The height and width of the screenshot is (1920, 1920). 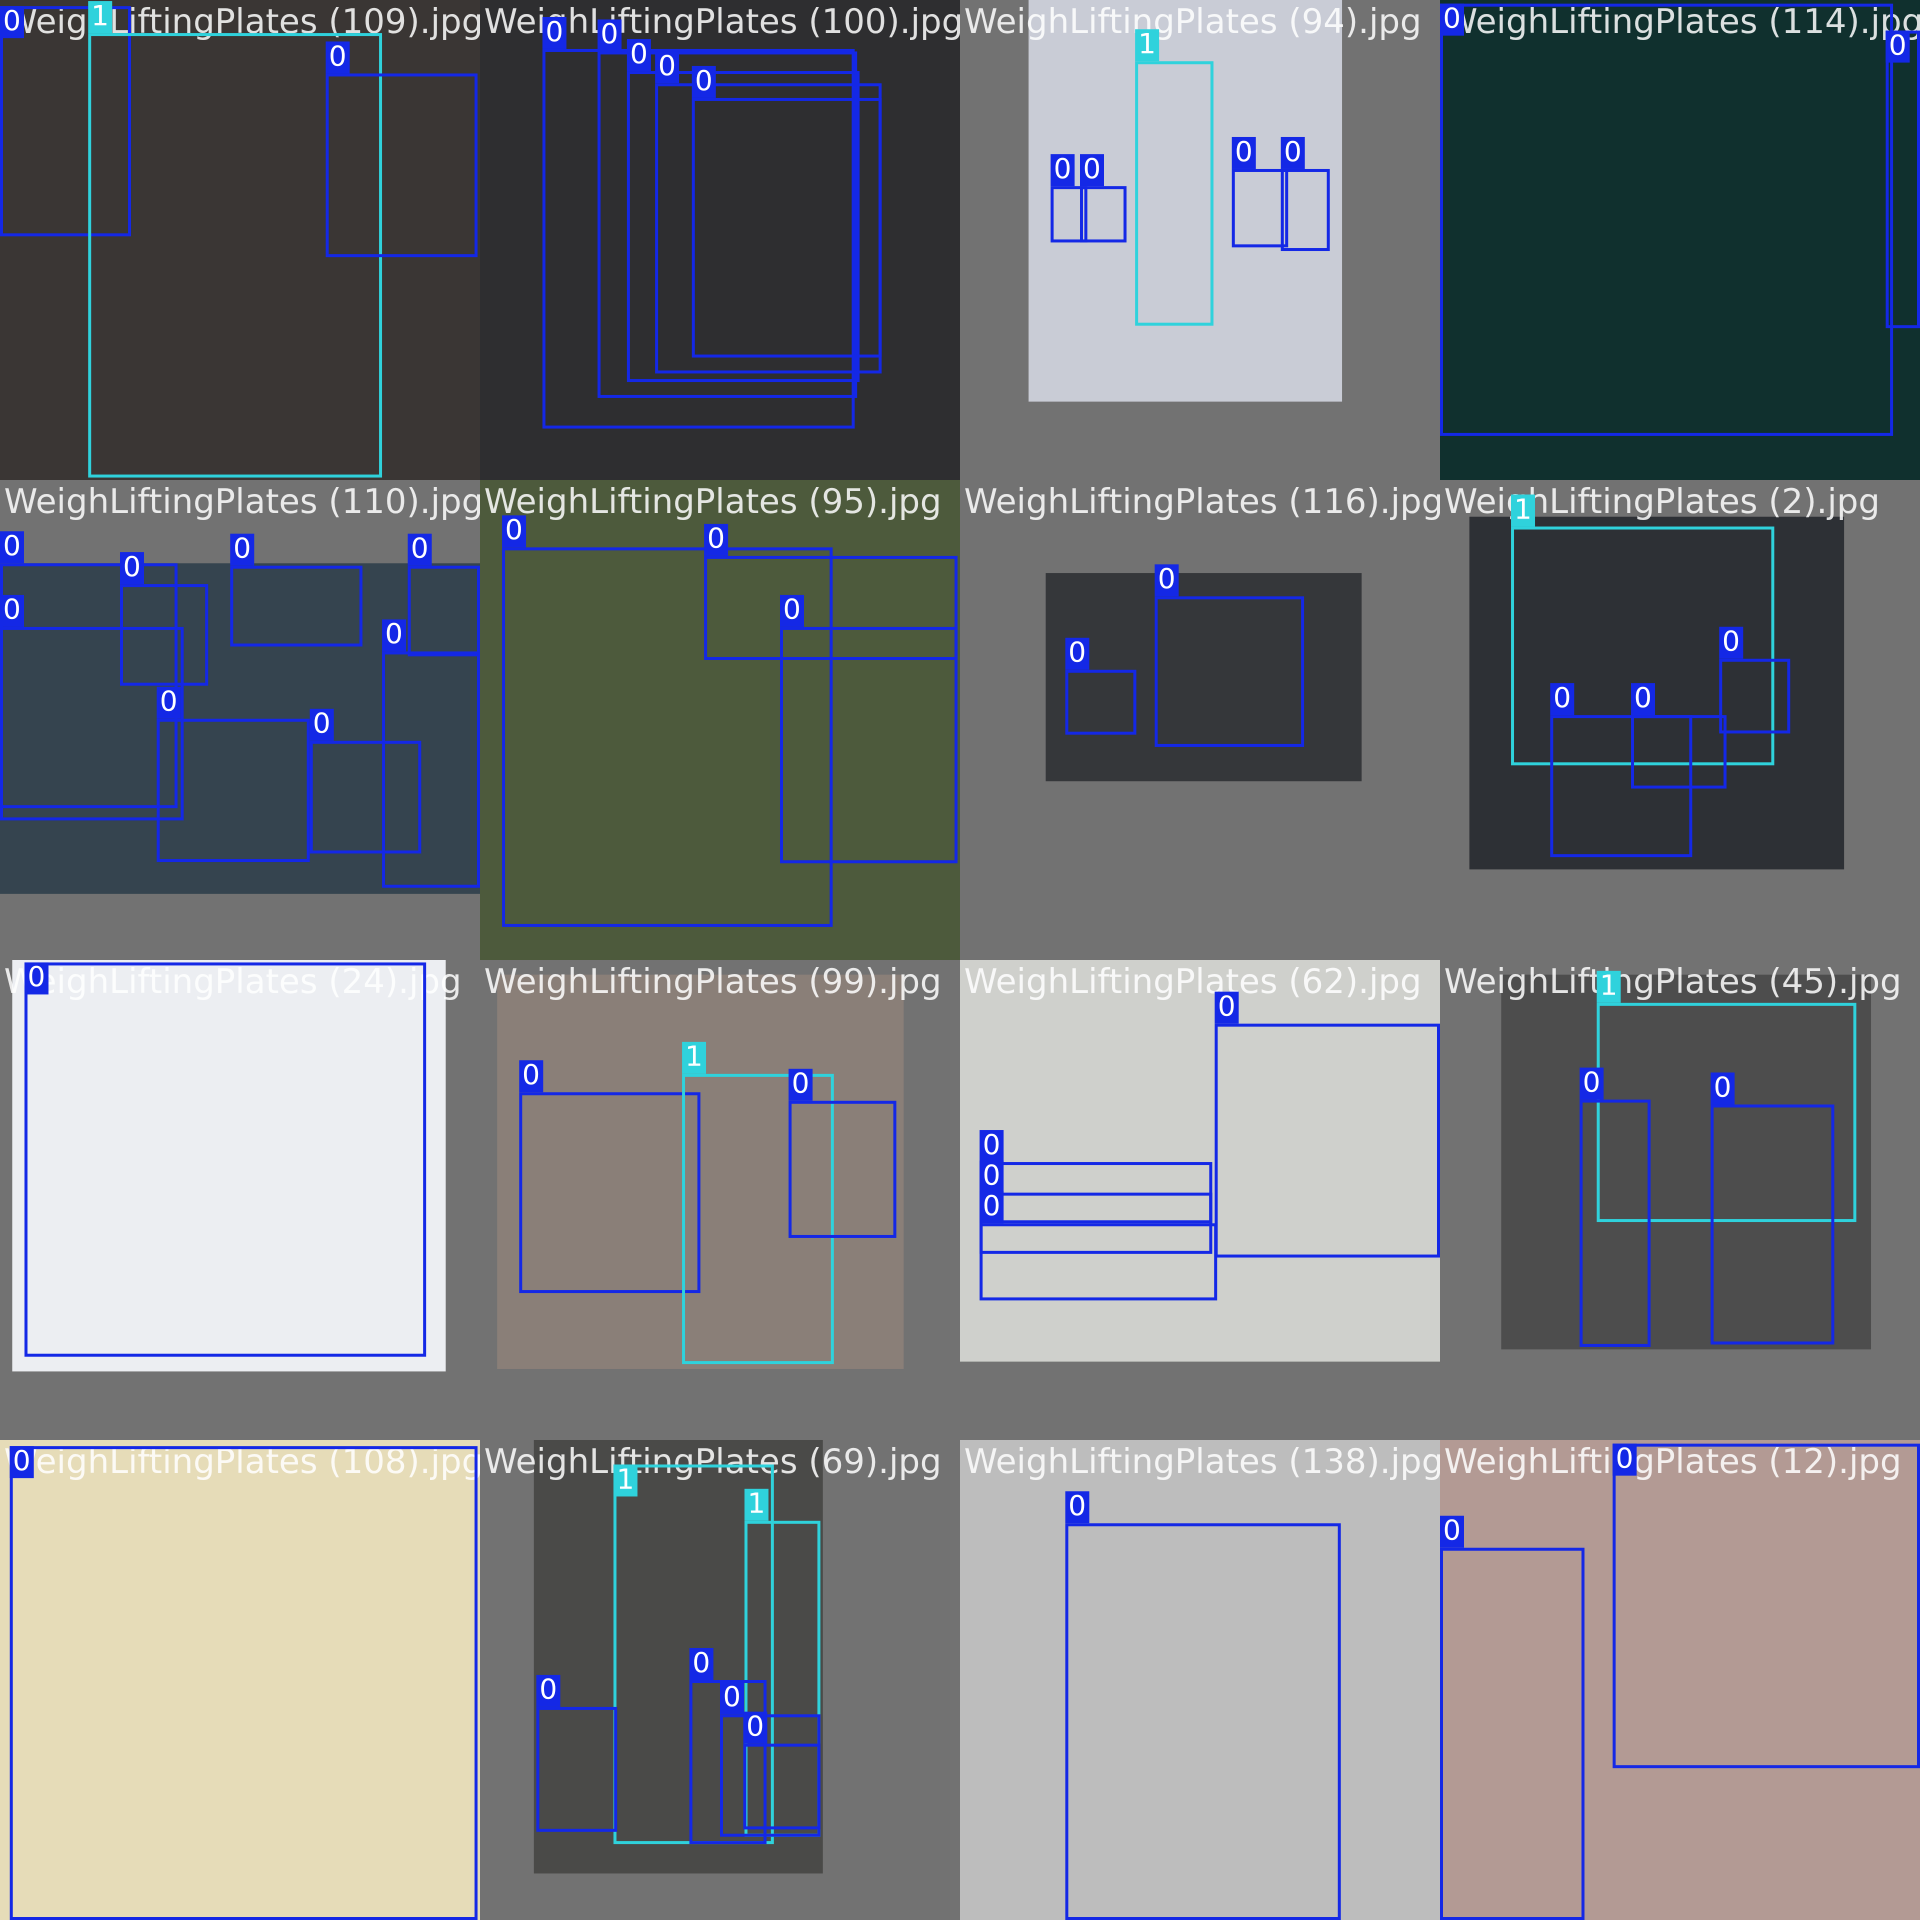 What do you see at coordinates (1203, 1462) in the screenshot?
I see `filename-label: WeighLiftingPlates (138).jpg` at bounding box center [1203, 1462].